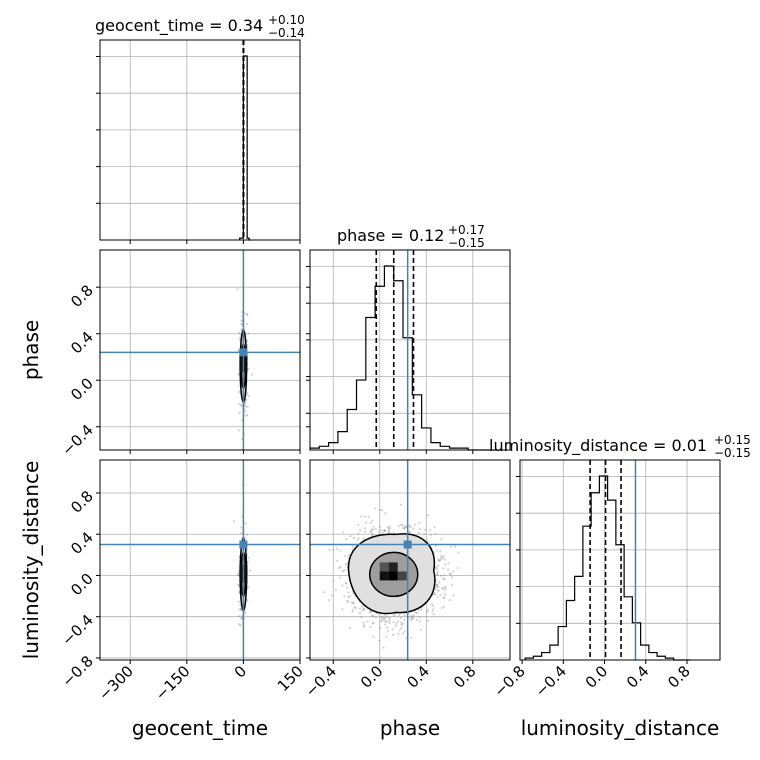  Describe the element at coordinates (179, 26) in the screenshot. I see `title-geocent-time: geocent_time = 0.34` at that location.